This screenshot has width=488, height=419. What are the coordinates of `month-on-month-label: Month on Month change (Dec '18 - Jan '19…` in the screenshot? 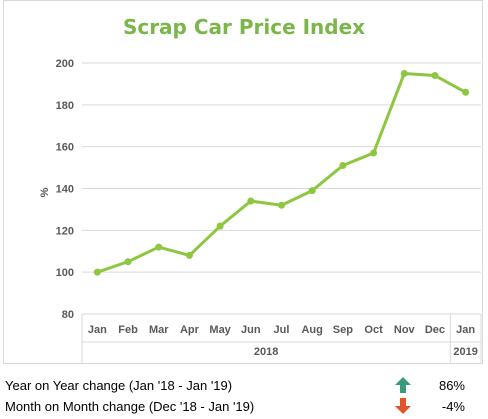 It's located at (130, 406).